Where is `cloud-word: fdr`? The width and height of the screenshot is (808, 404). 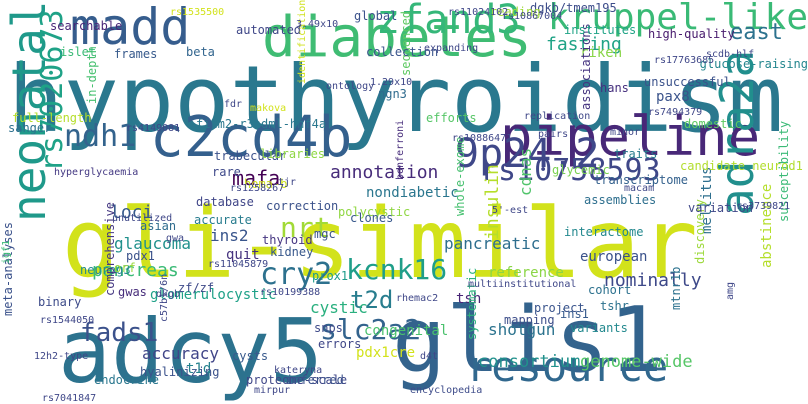 cloud-word: fdr is located at coordinates (233, 104).